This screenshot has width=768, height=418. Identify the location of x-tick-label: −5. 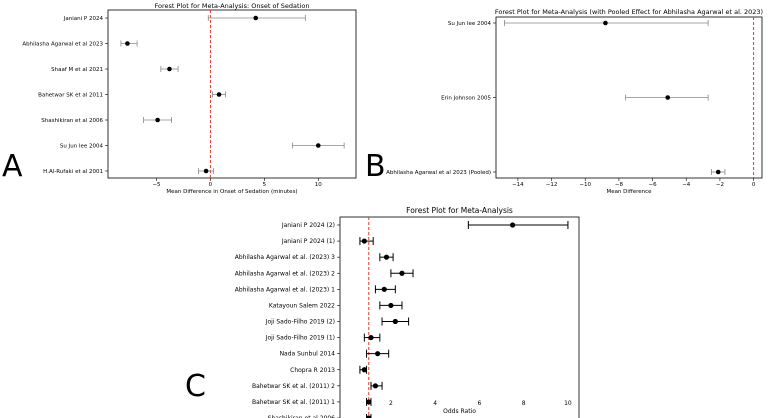
(156, 185).